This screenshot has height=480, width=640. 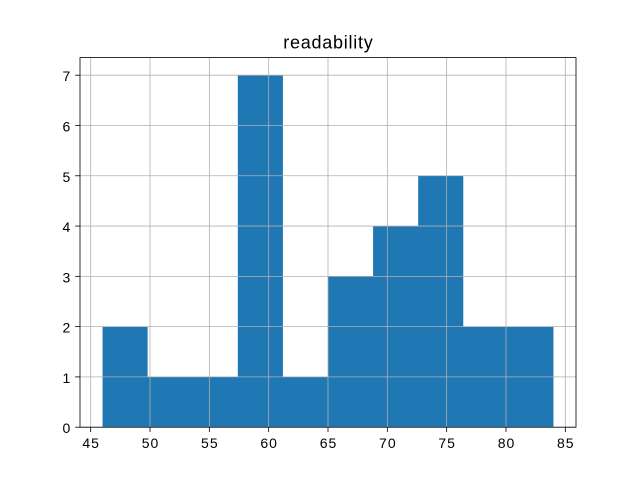 What do you see at coordinates (67, 227) in the screenshot?
I see `svg-text: 4` at bounding box center [67, 227].